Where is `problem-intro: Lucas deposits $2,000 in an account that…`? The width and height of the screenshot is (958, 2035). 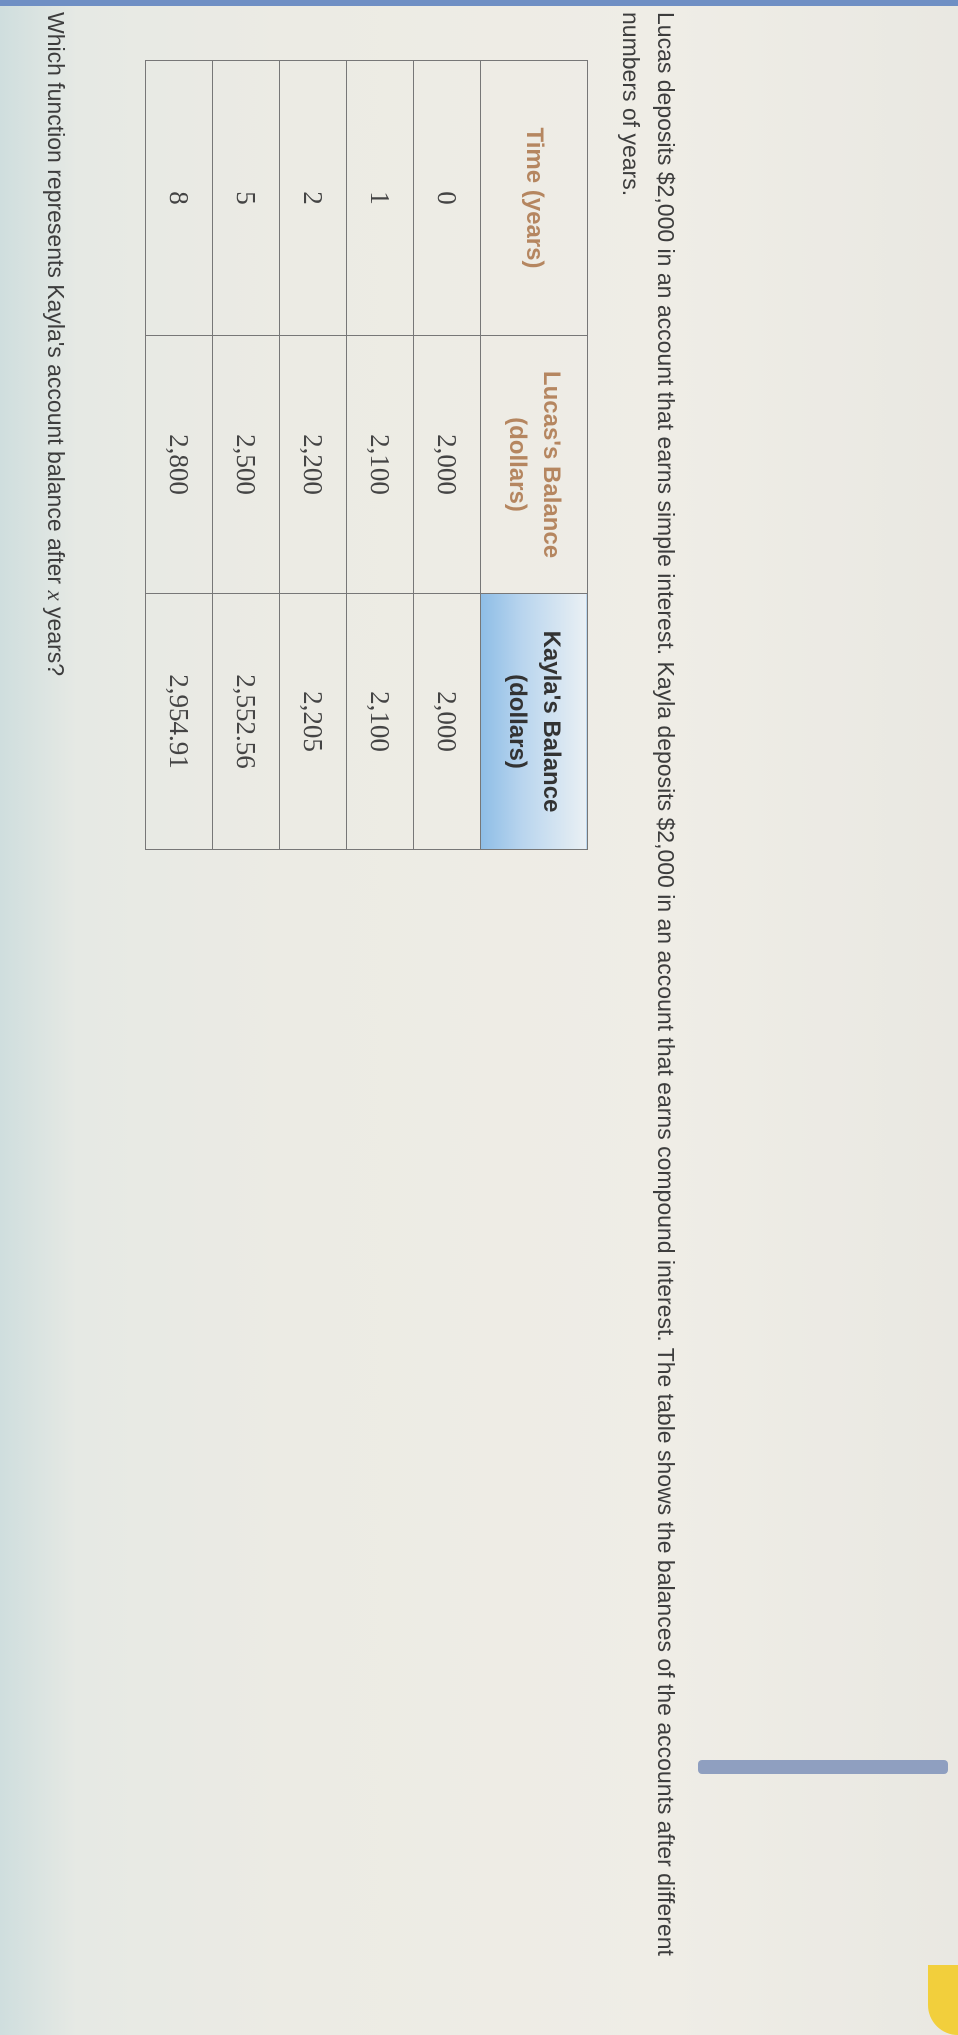 problem-intro: Lucas deposits $2,000 in an account that… is located at coordinates (648, 984).